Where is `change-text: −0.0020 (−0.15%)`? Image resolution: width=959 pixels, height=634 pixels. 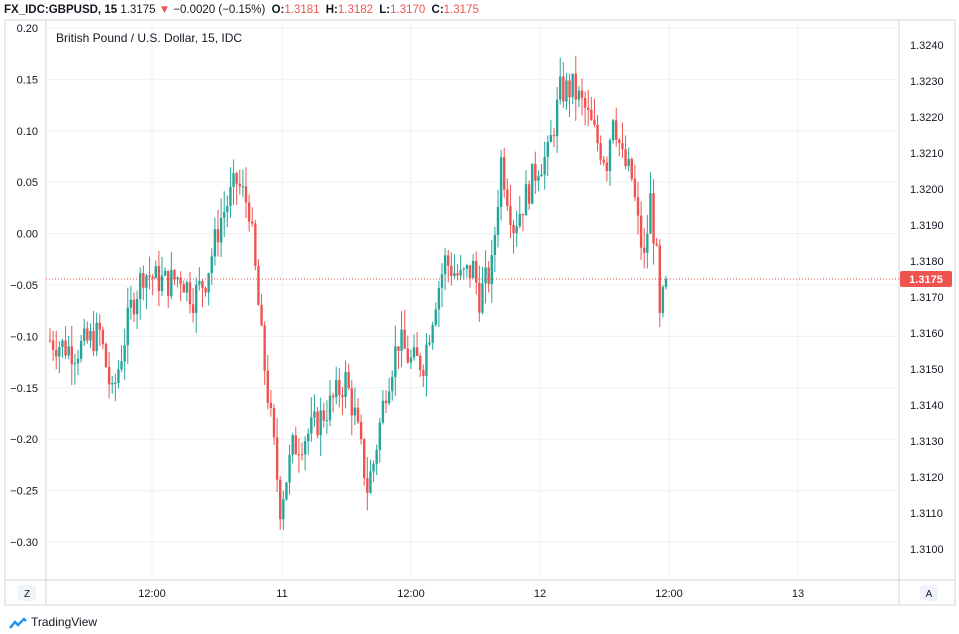
change-text: −0.0020 (−0.15%) is located at coordinates (219, 10).